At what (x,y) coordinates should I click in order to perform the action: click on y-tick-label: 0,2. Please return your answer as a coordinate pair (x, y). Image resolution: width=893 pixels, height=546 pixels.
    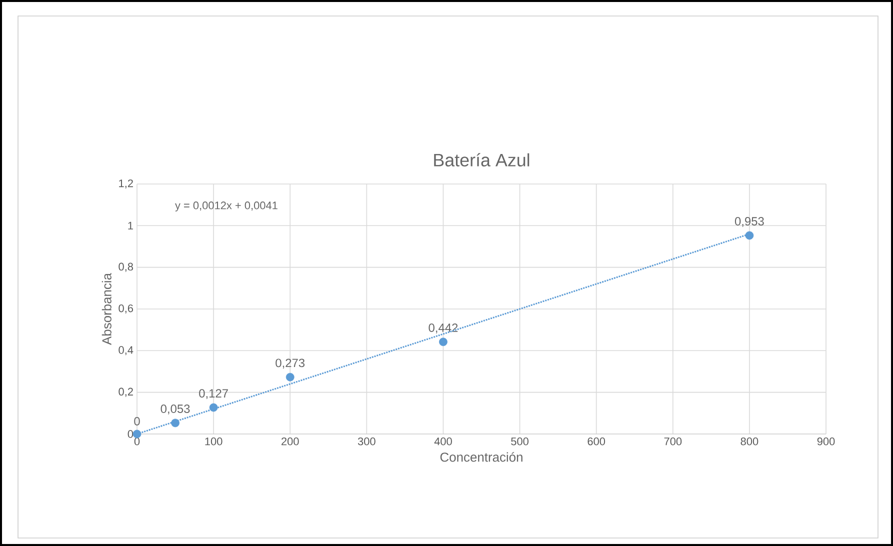
    Looking at the image, I should click on (125, 392).